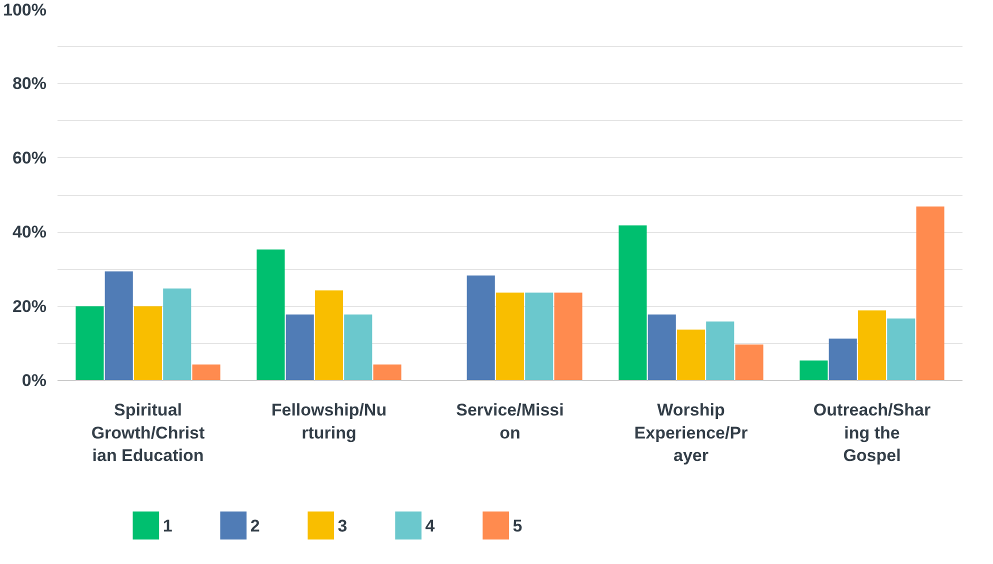 The image size is (993, 564). What do you see at coordinates (872, 433) in the screenshot?
I see `x-tick-label: Outreach/Sharing the Gospel` at bounding box center [872, 433].